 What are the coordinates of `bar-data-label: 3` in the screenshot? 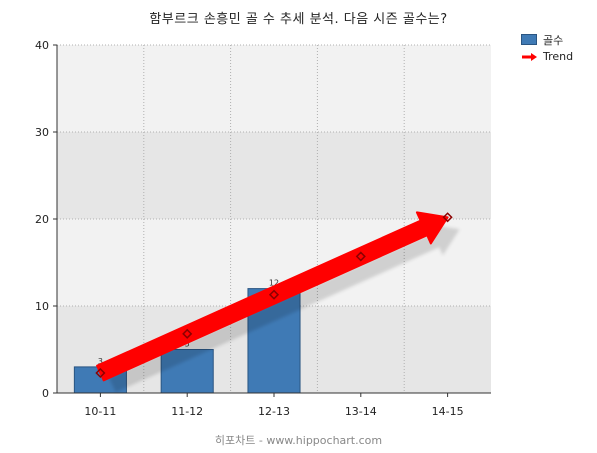 It's located at (100, 361).